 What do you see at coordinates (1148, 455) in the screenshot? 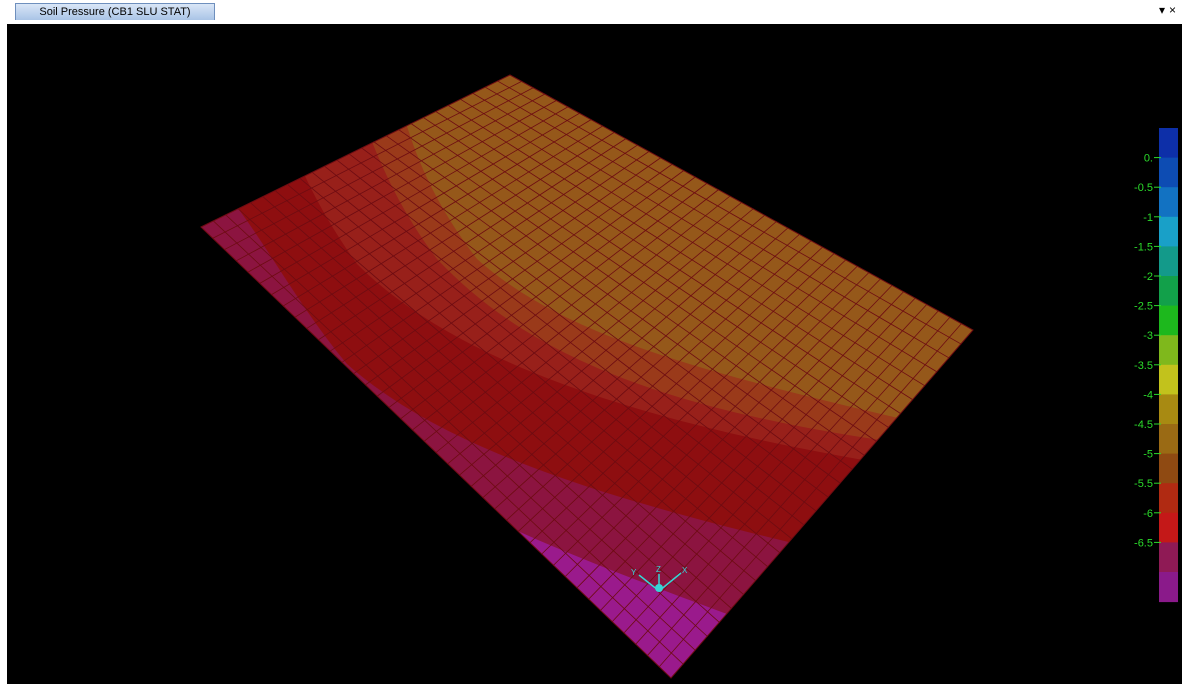
I see `legend-label: -5` at bounding box center [1148, 455].